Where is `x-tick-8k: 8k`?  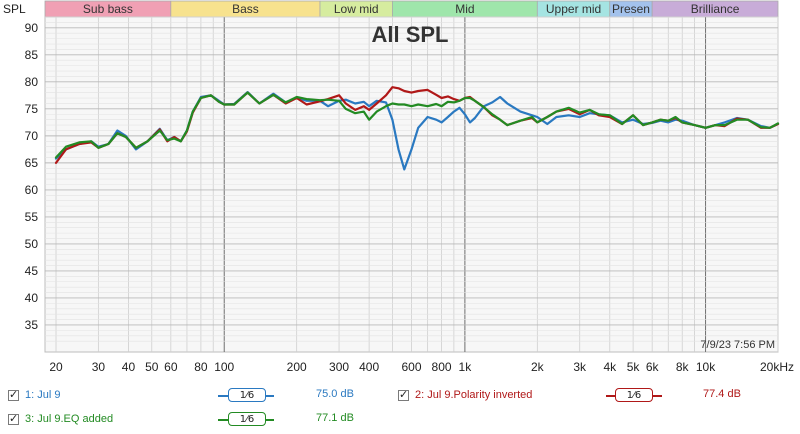
x-tick-8k: 8k is located at coordinates (683, 367).